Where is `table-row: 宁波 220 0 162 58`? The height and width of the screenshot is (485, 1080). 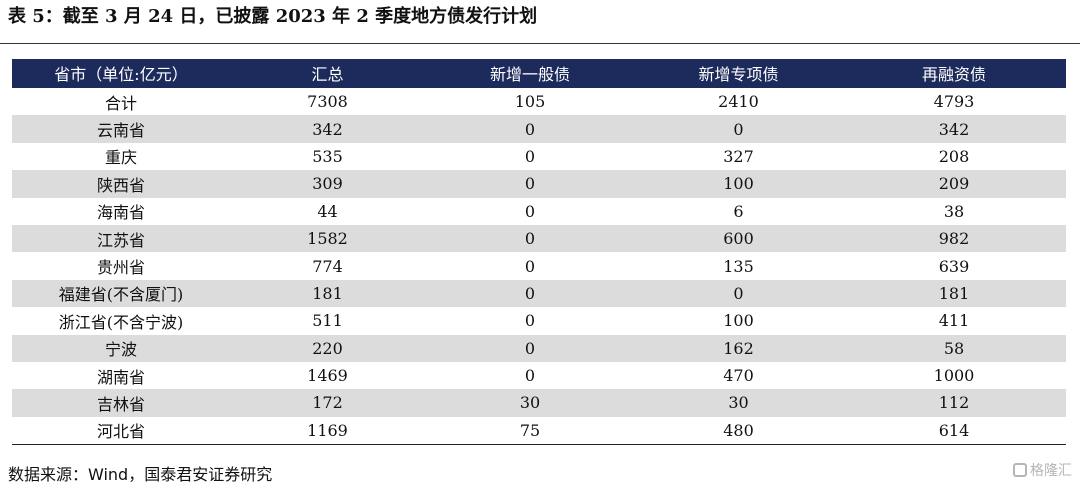 table-row: 宁波 220 0 162 58 is located at coordinates (539, 348).